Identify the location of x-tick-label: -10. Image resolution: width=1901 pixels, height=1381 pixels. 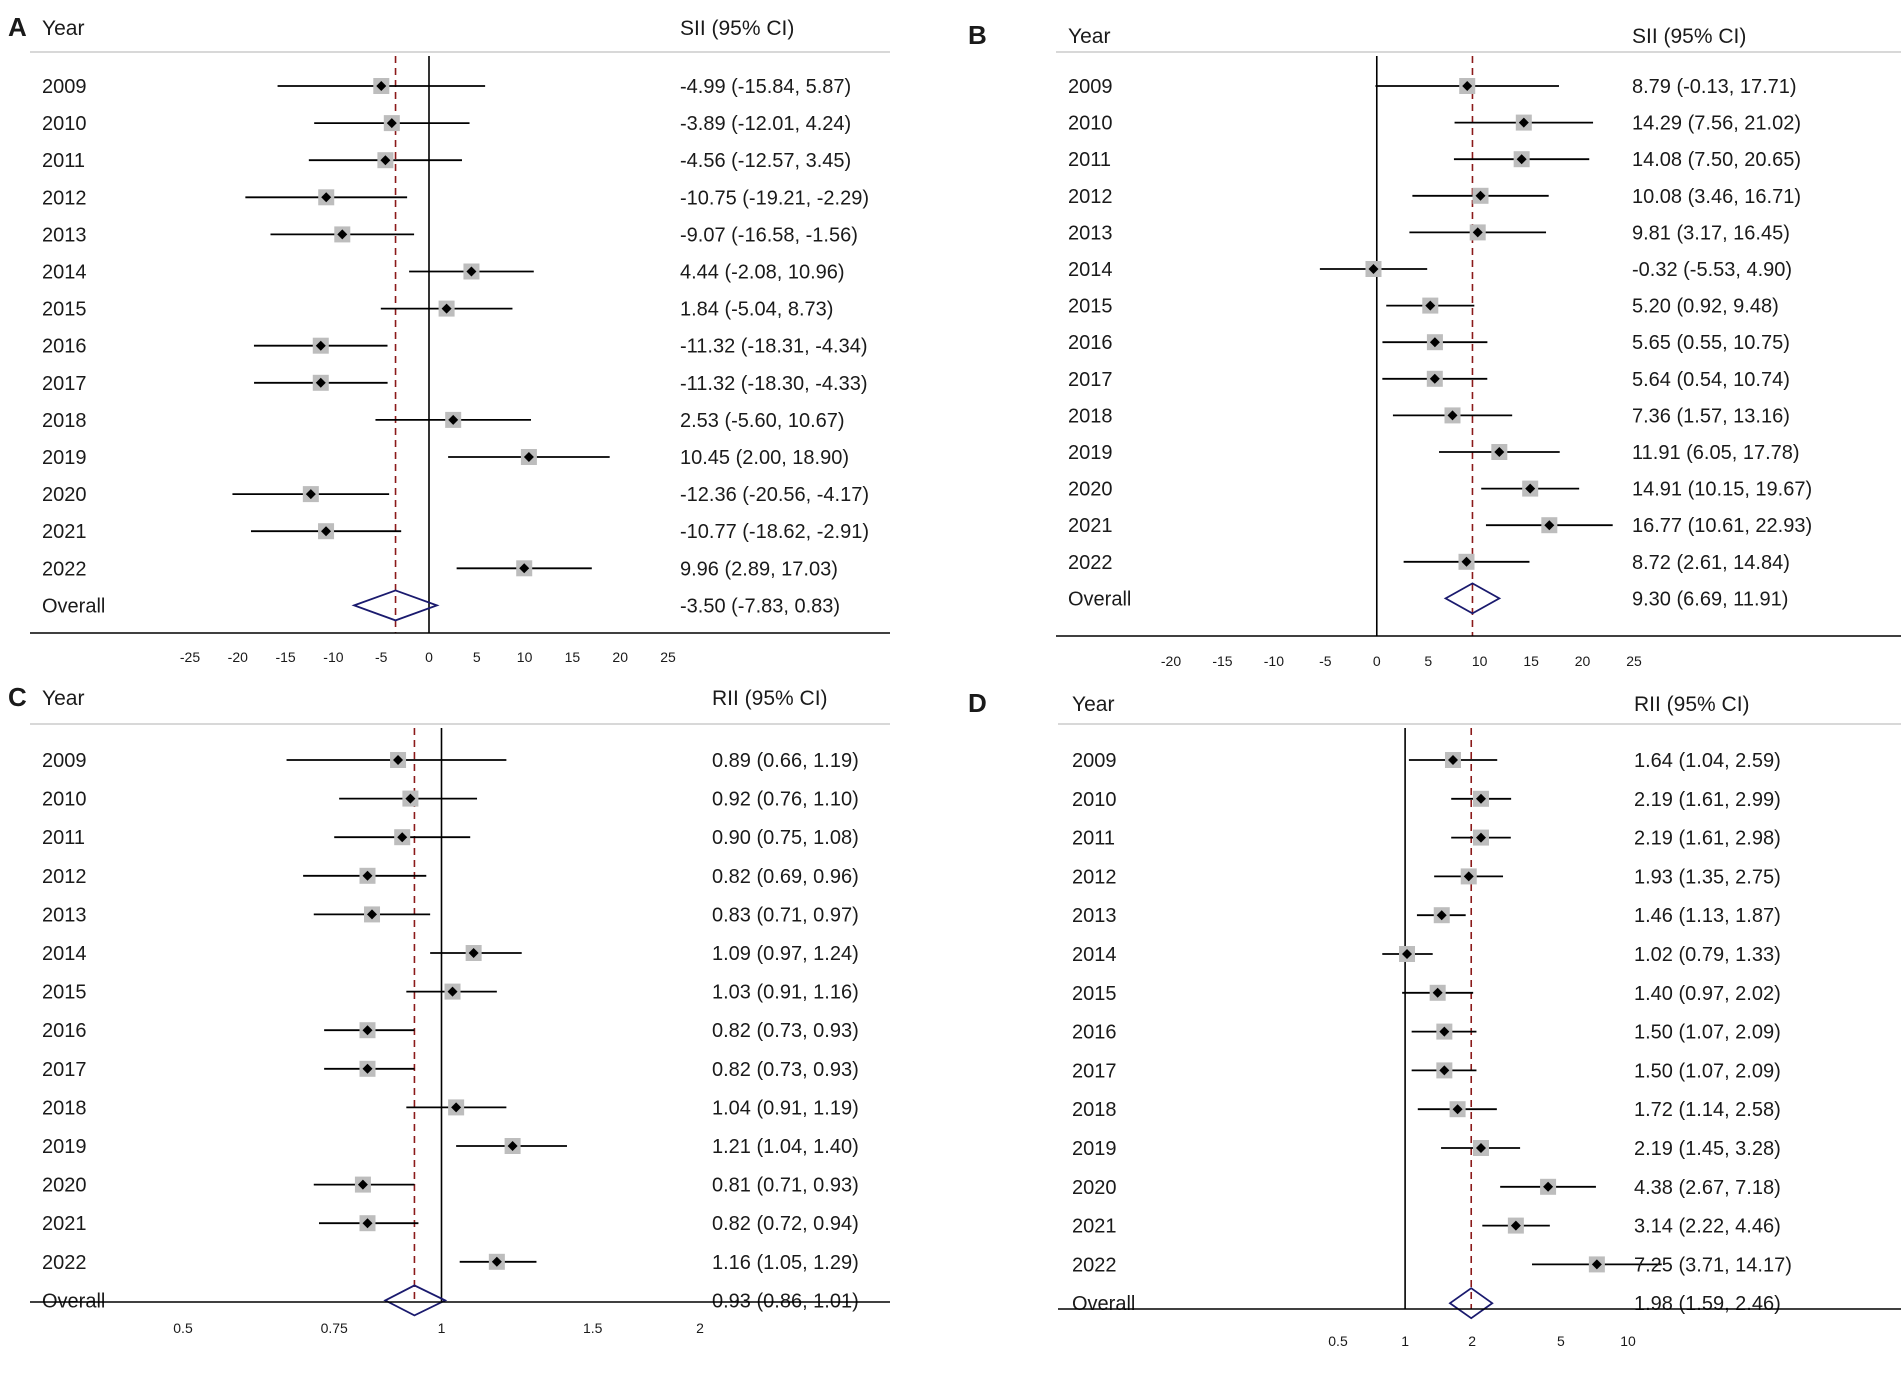
(333, 657).